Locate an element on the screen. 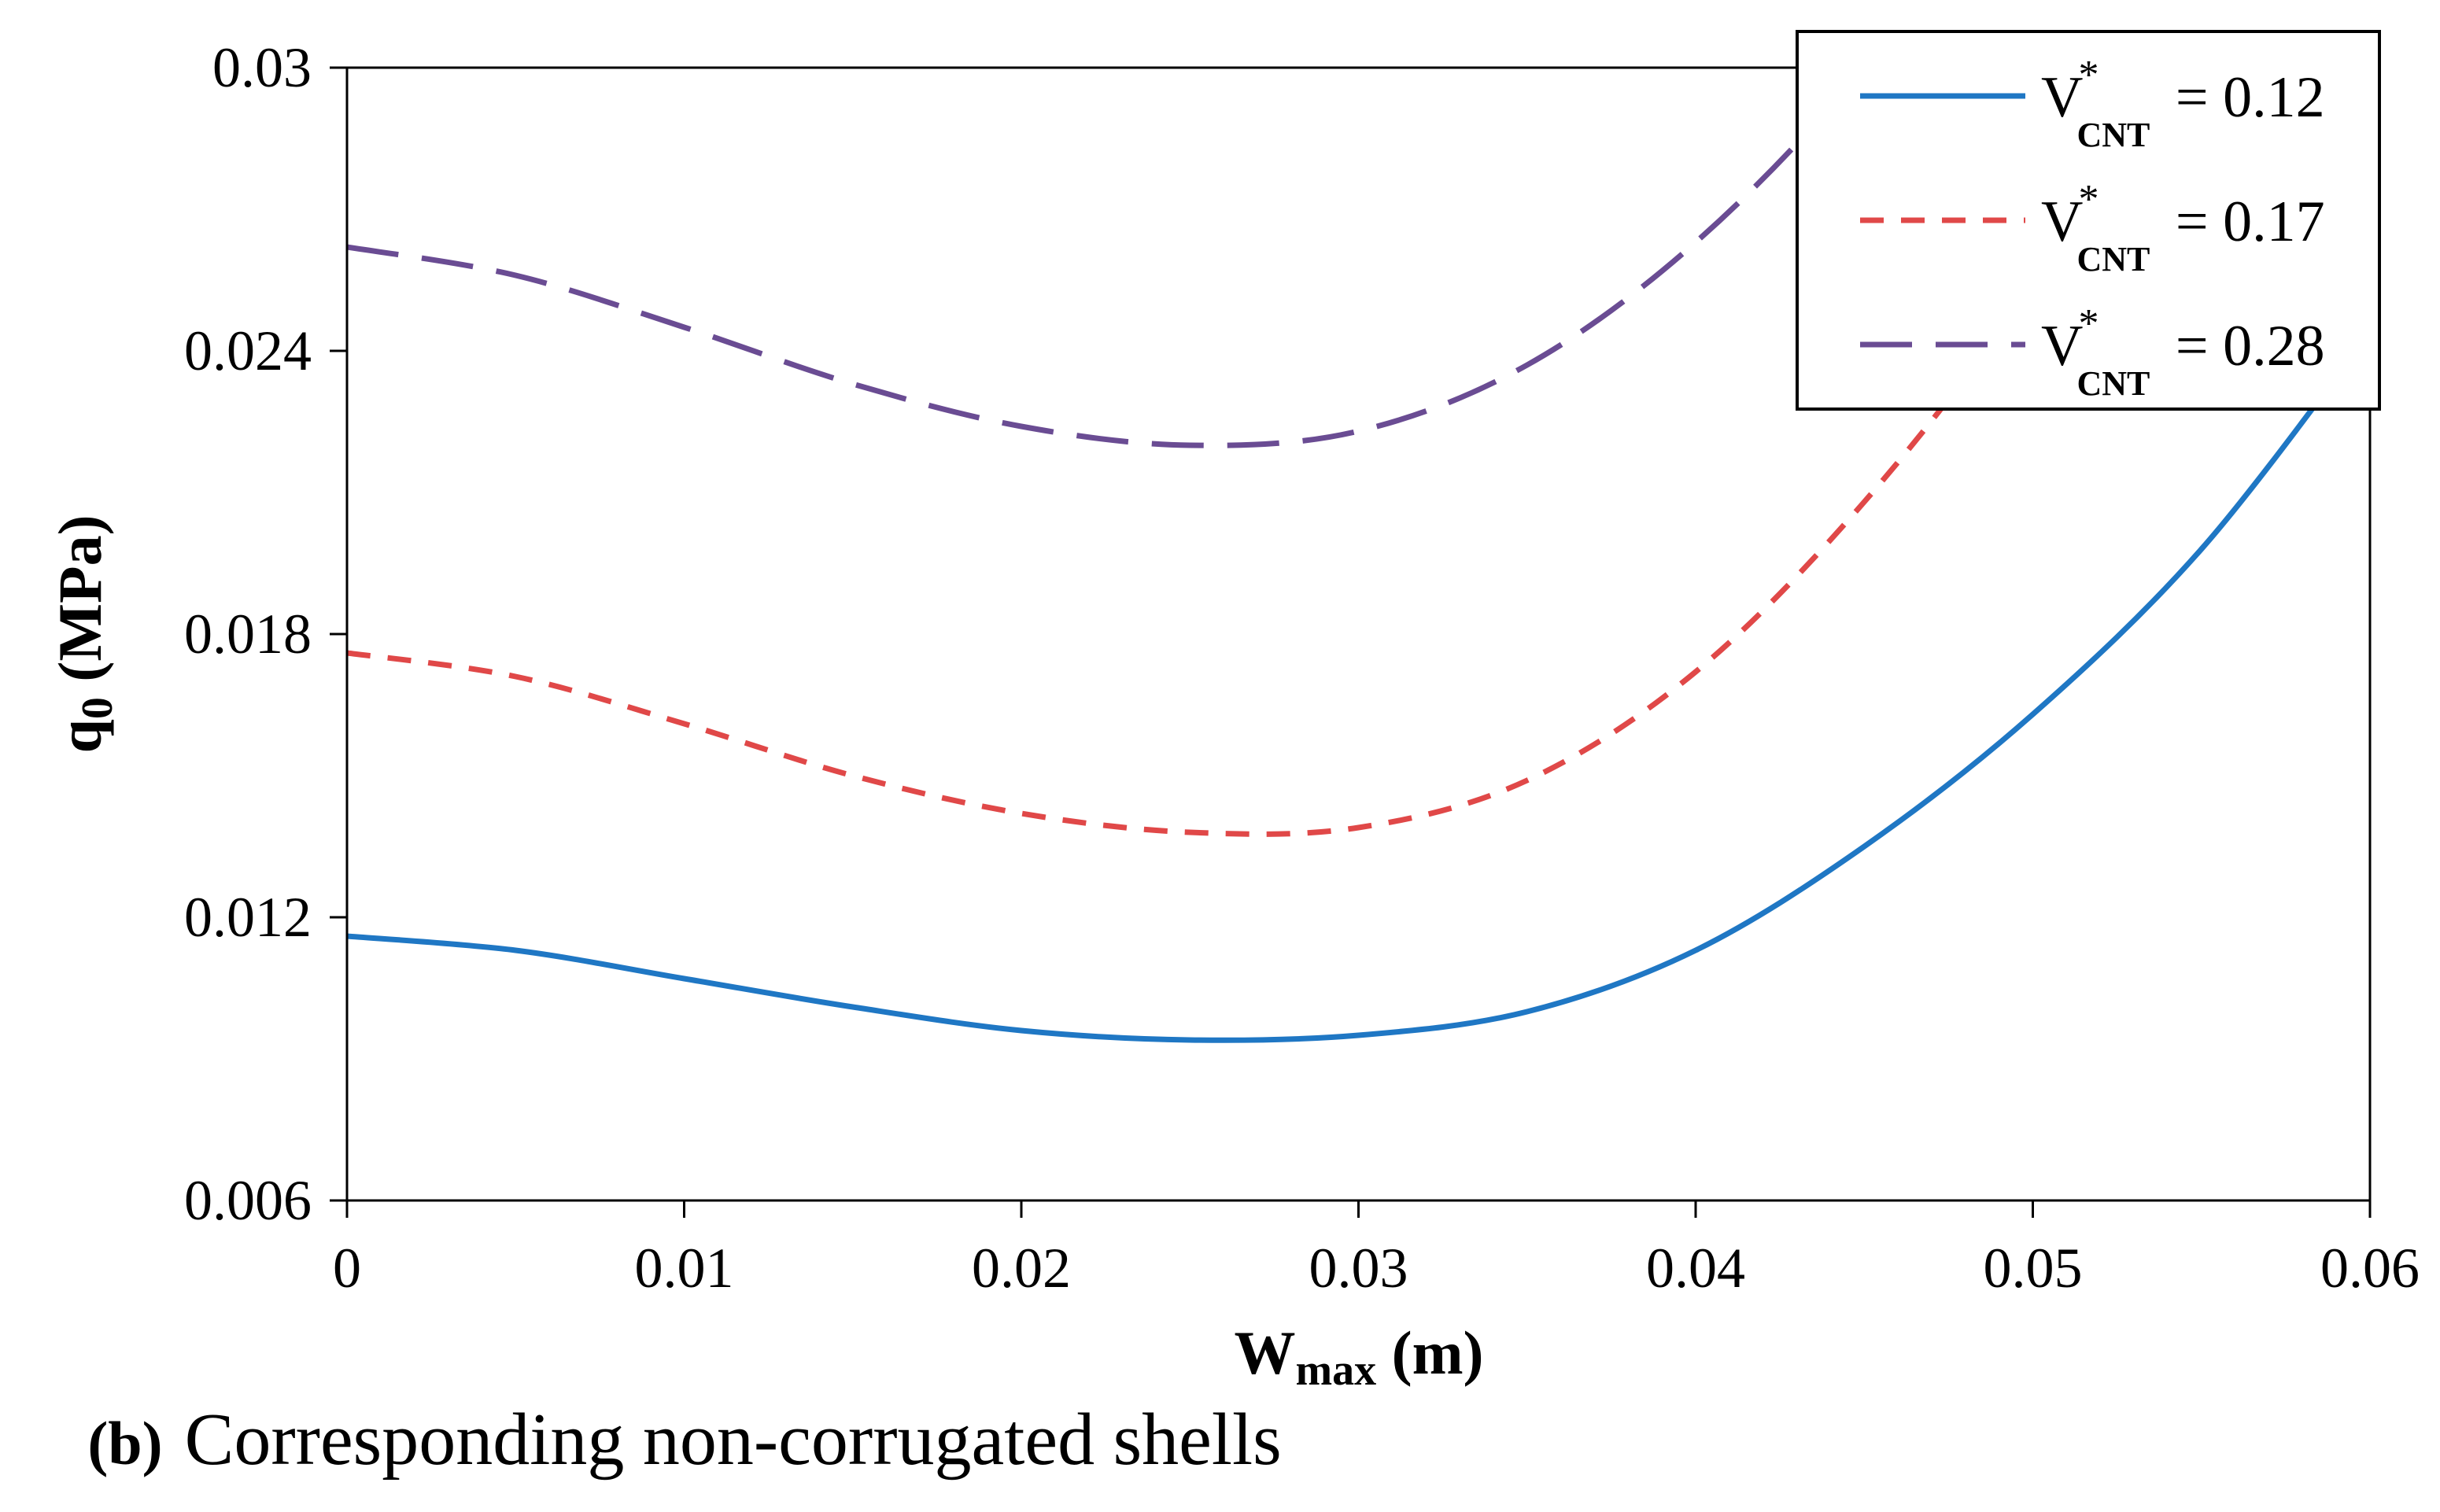  x-axis-title: Wmax (m) is located at coordinates (1358, 1356).